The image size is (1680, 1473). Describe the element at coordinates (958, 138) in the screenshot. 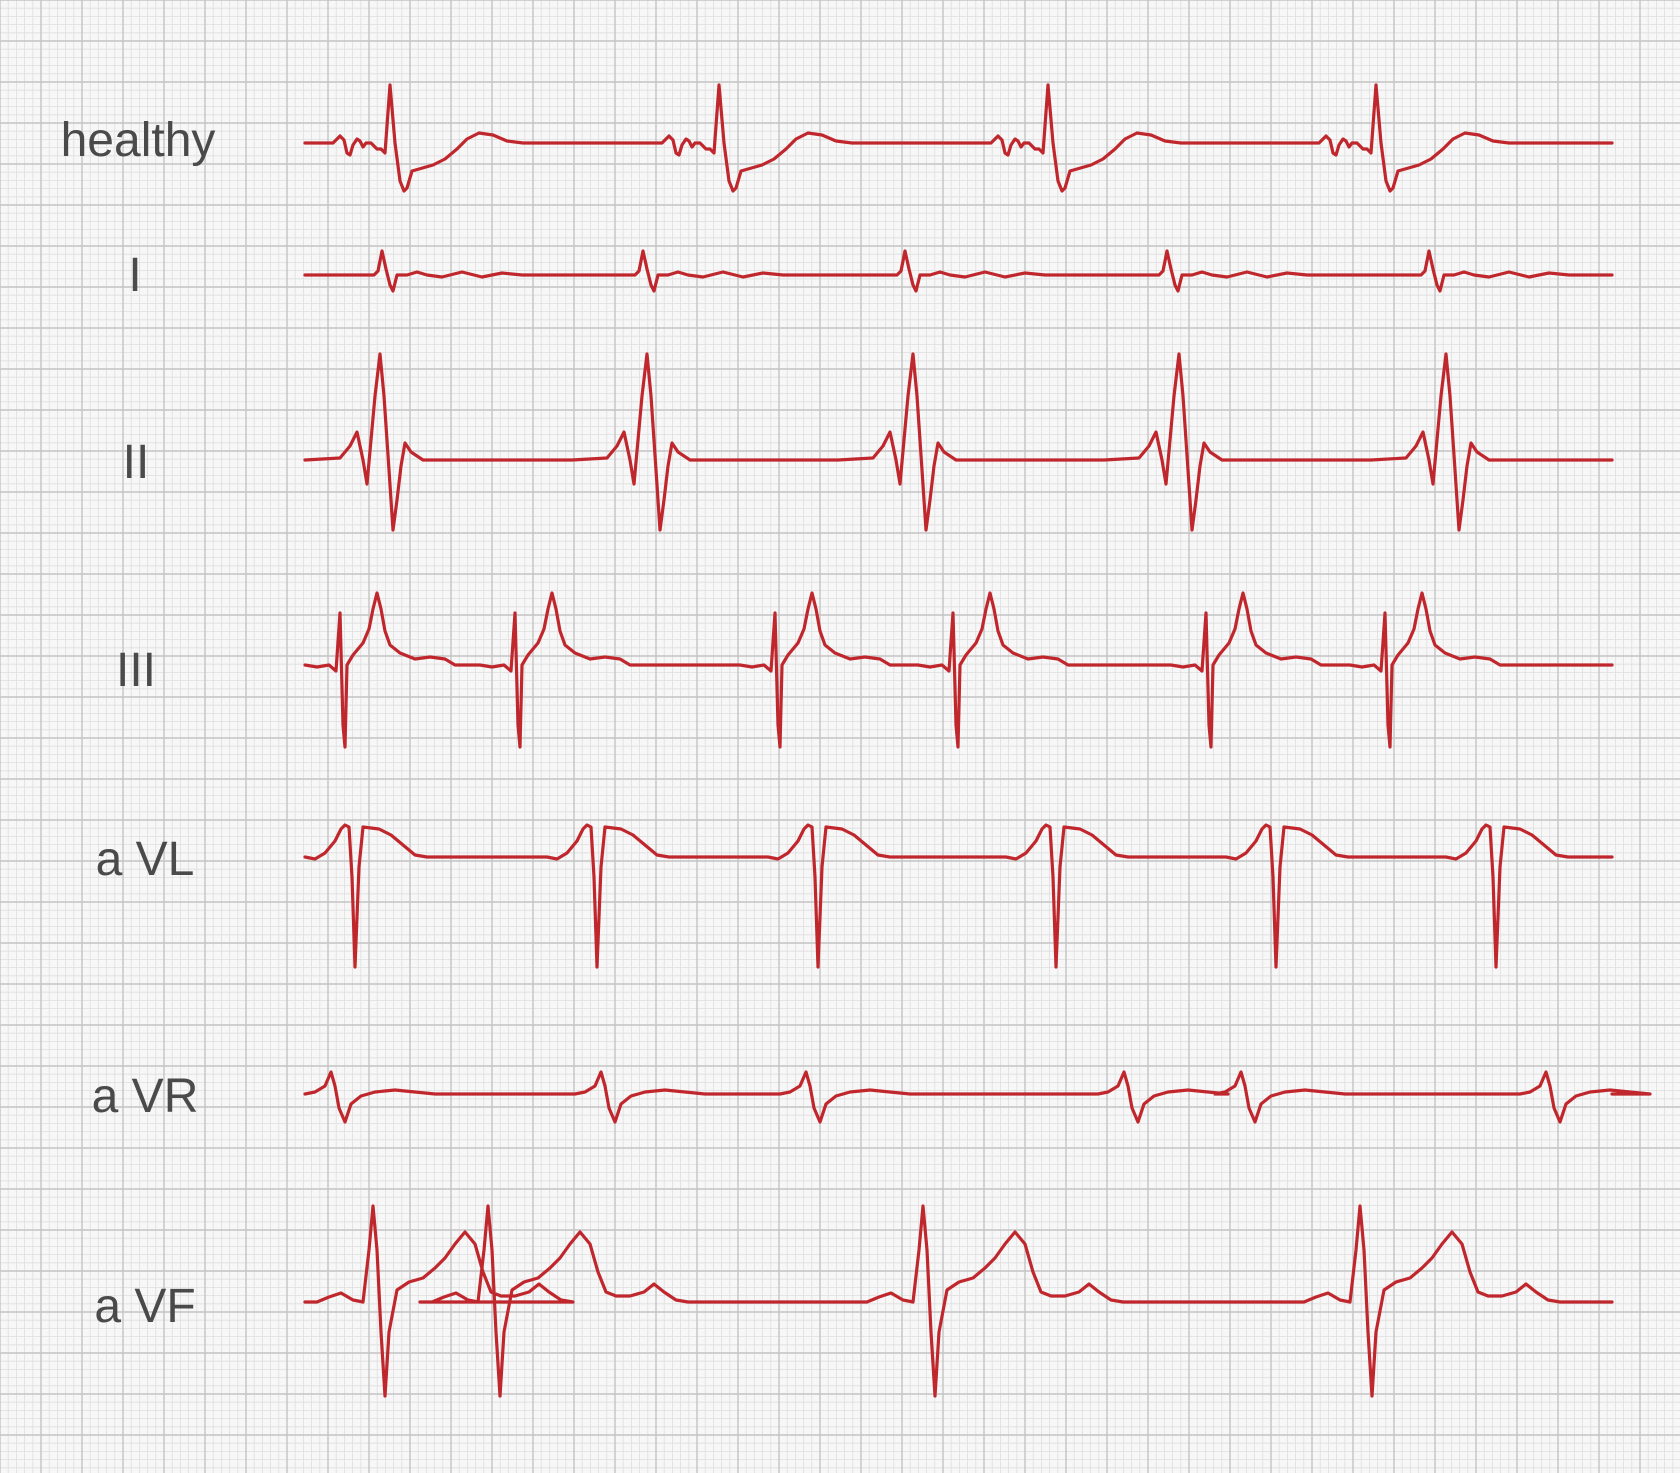

I see `trace-healthy` at that location.